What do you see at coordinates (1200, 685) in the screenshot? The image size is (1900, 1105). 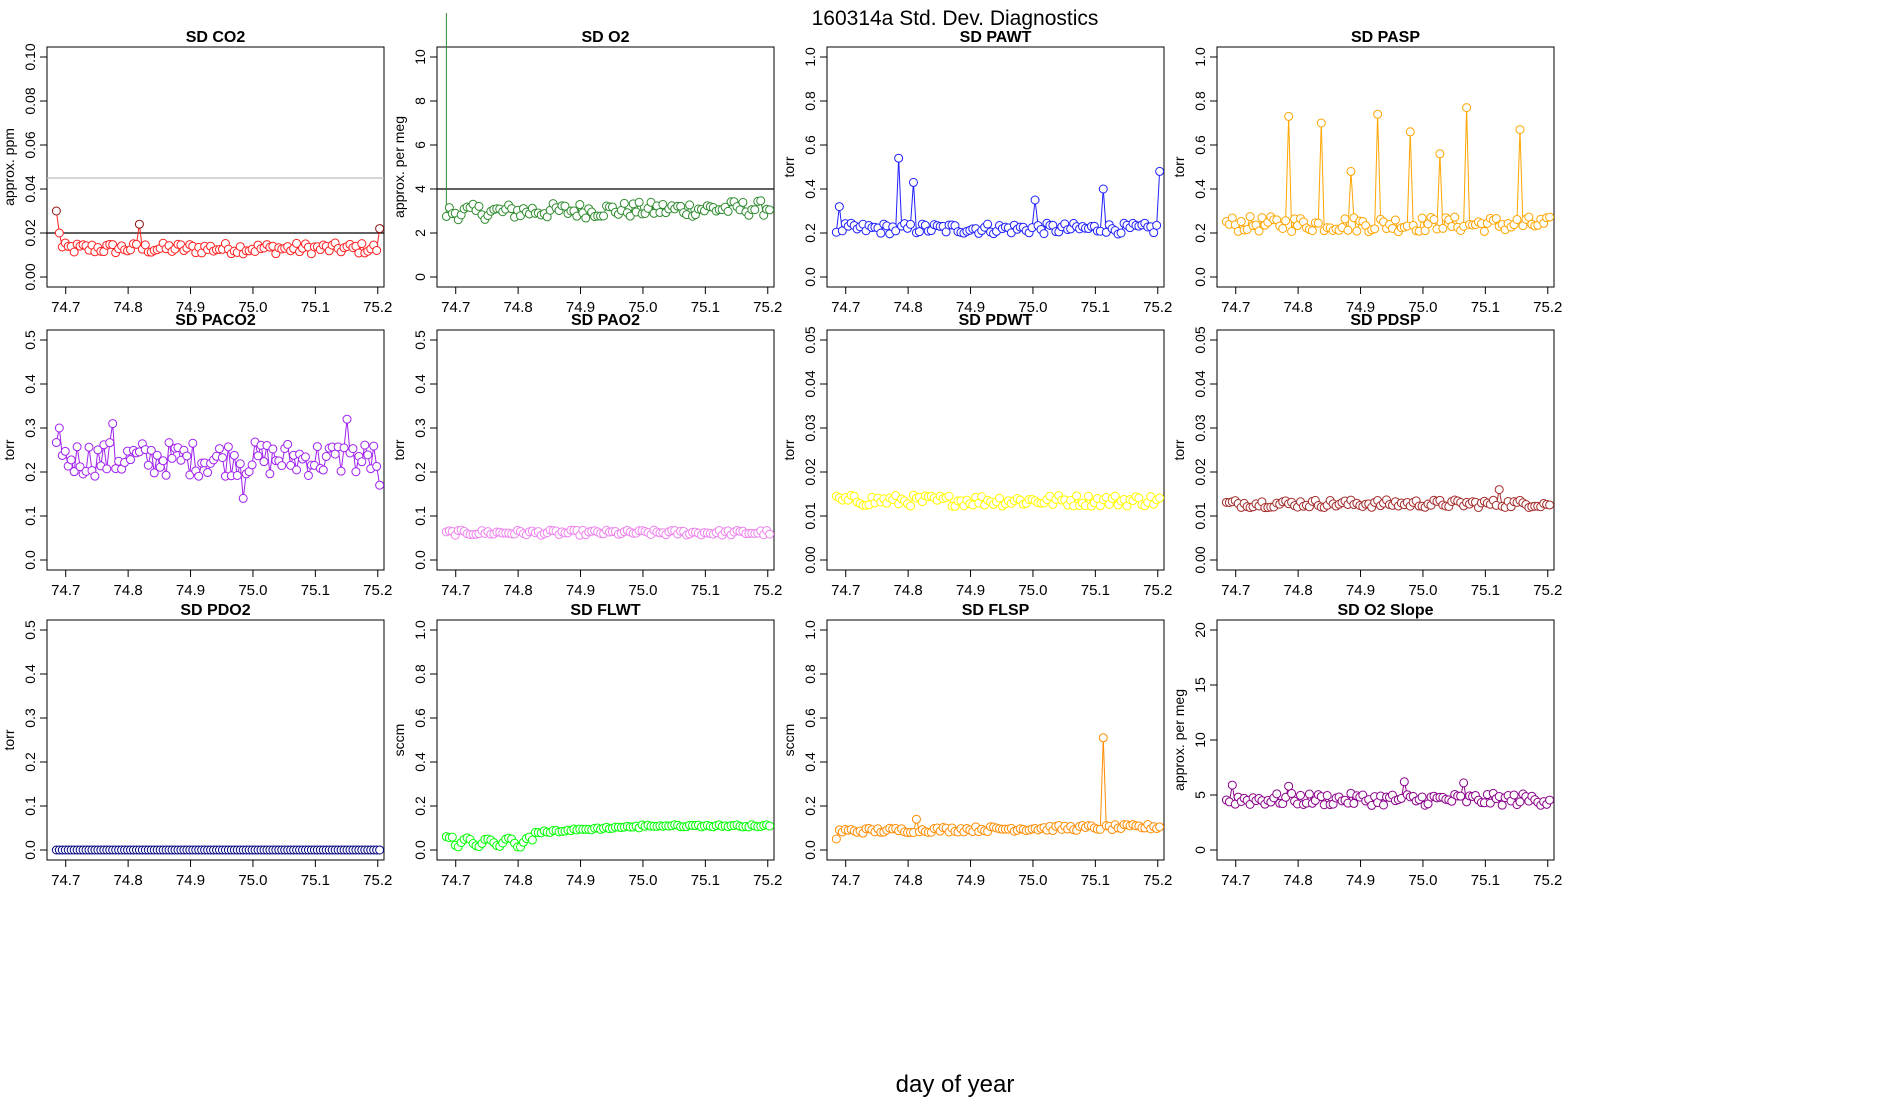 I see `y-tick-label: 15` at bounding box center [1200, 685].